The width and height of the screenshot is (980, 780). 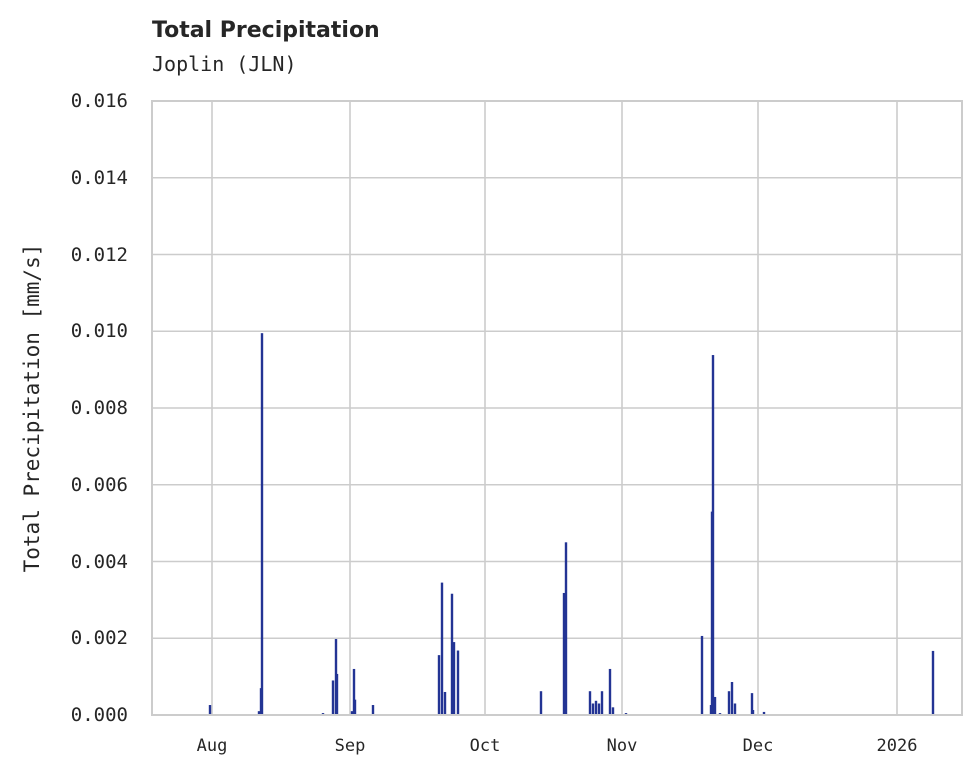 What do you see at coordinates (622, 746) in the screenshot?
I see `x-tick-label: Nov` at bounding box center [622, 746].